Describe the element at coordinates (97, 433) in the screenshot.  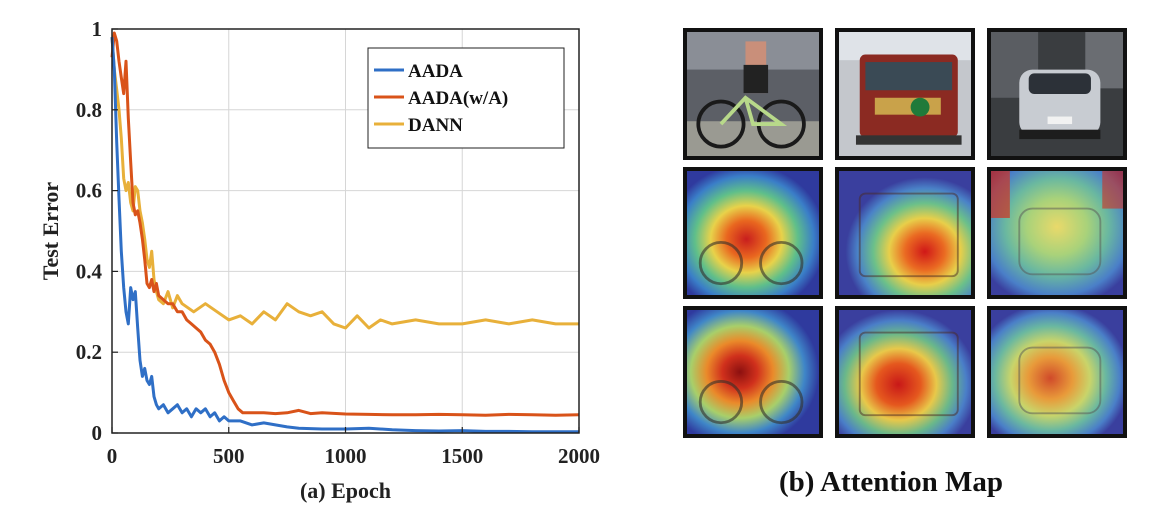
I see `y-tick-label: 0` at that location.